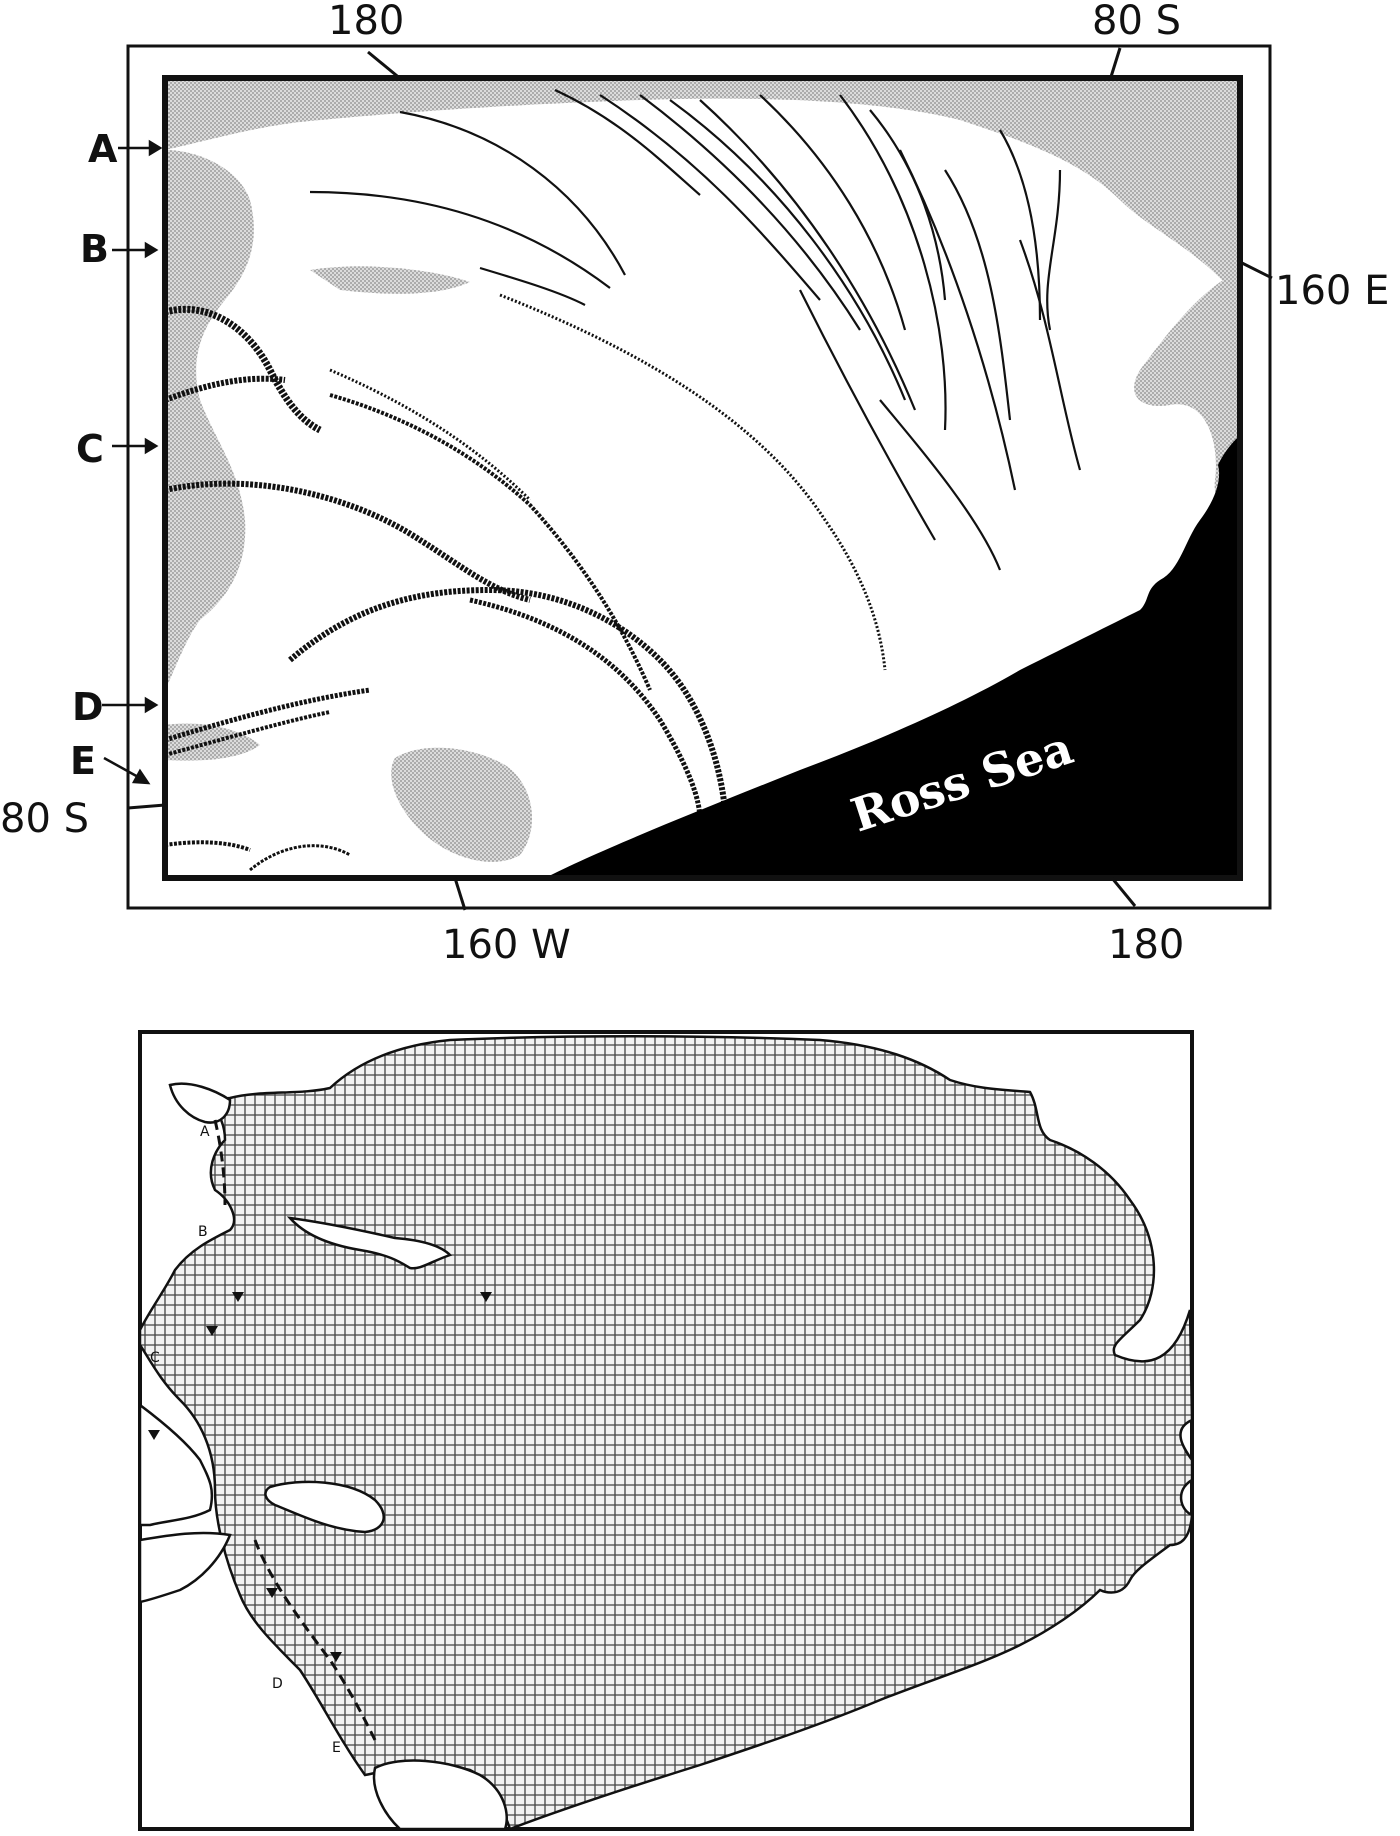 The height and width of the screenshot is (1836, 1400). I want to click on stream-label-bottom-d: D, so click(277, 1684).